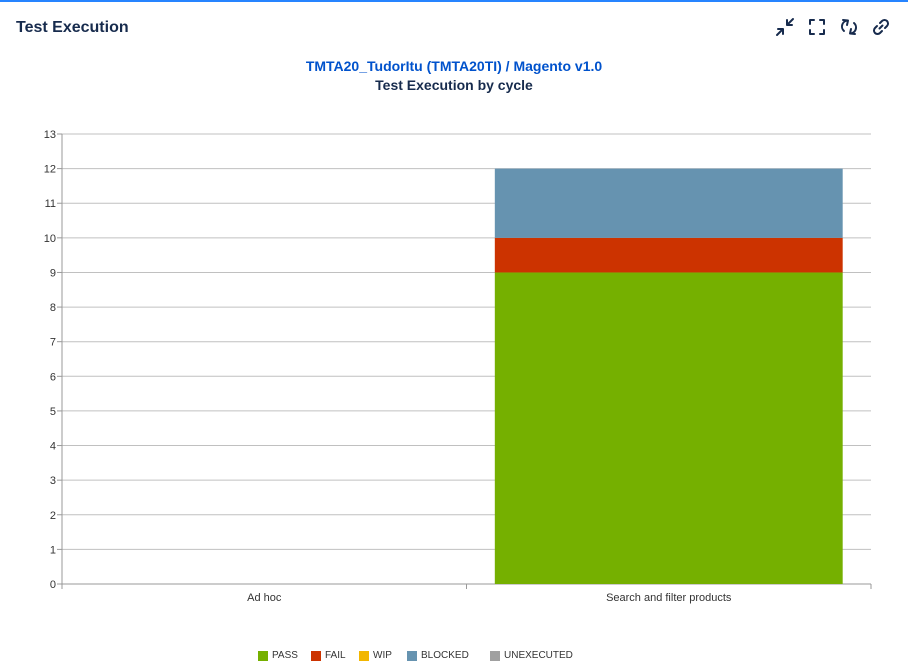 This screenshot has height=664, width=908. I want to click on y-tick-label: 11, so click(50, 204).